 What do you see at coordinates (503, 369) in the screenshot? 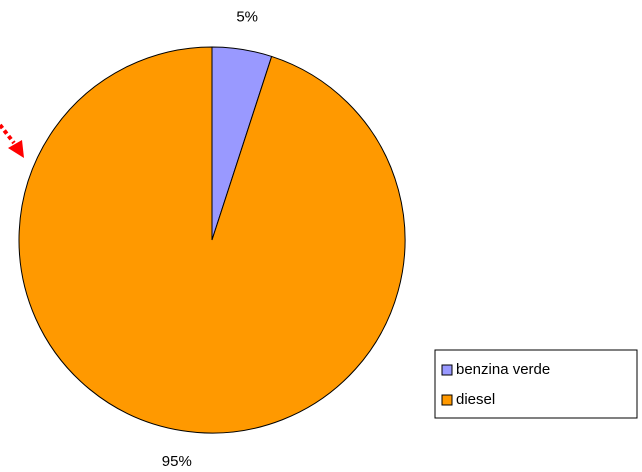
I see `legend-label: benzina verde` at bounding box center [503, 369].